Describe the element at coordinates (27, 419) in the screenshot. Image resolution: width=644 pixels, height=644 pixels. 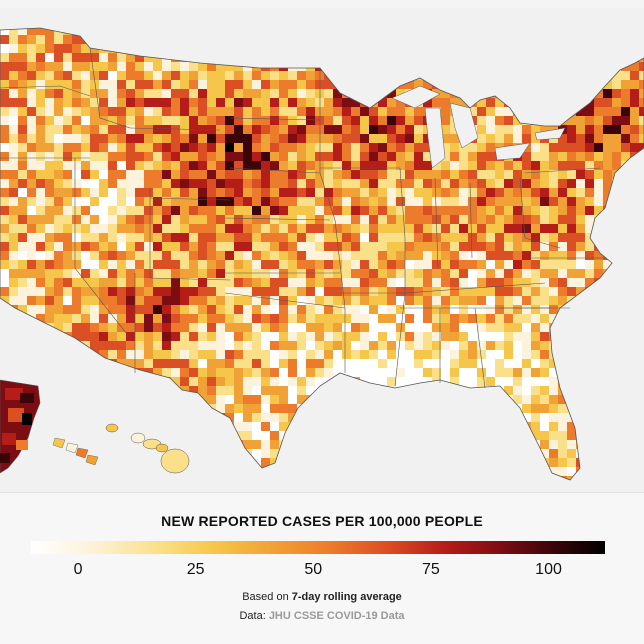
I see `alaska-borough` at that location.